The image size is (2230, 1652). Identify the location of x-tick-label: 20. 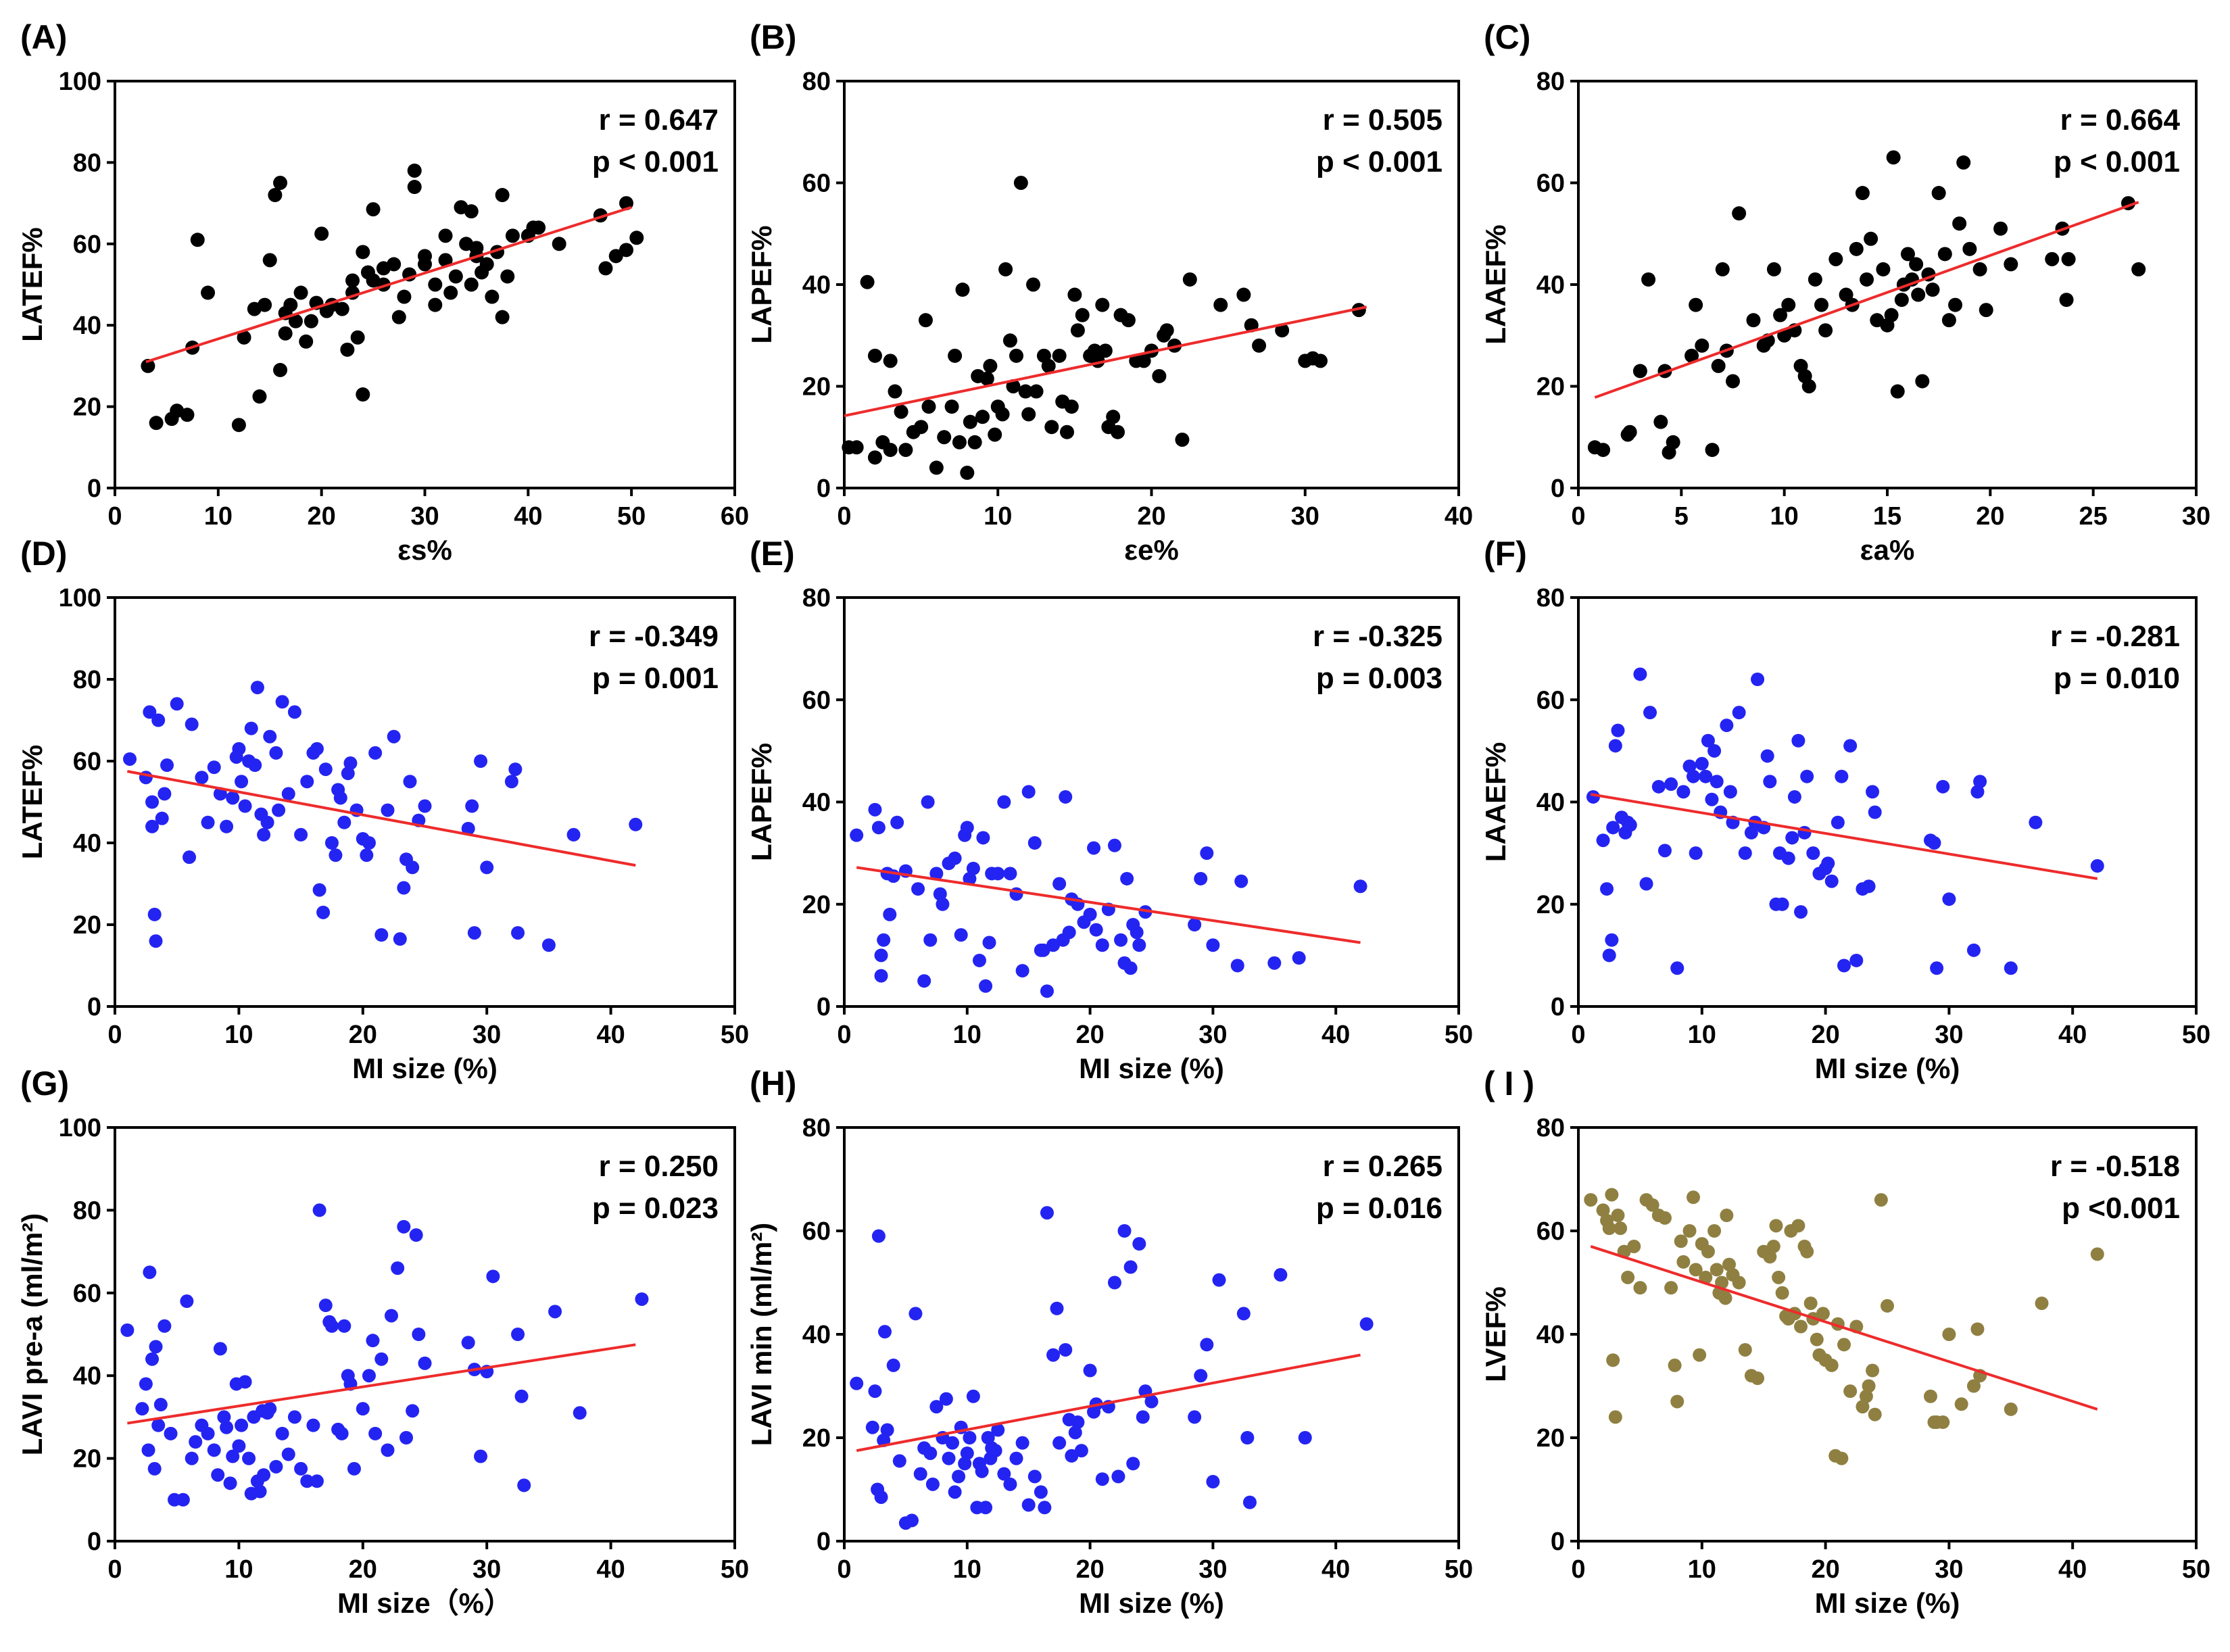
(1825, 1569).